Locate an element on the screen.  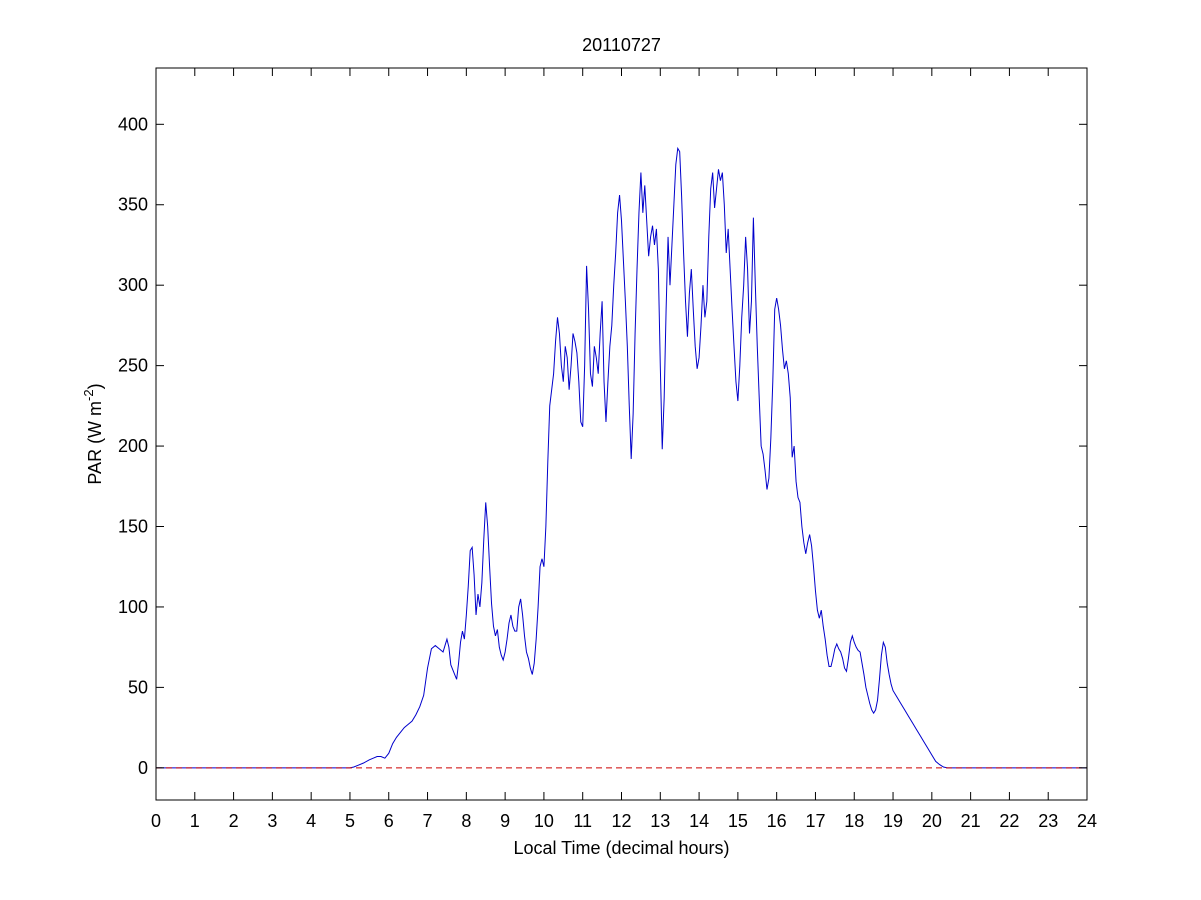
x-tick-label: 17 is located at coordinates (815, 821).